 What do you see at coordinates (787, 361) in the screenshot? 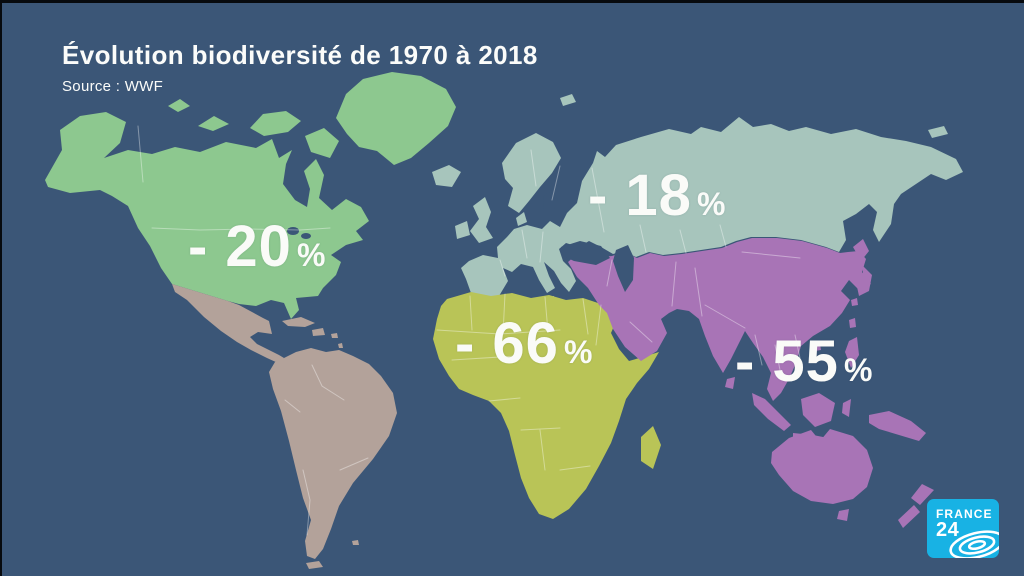
I see `asia-value: - 55` at bounding box center [787, 361].